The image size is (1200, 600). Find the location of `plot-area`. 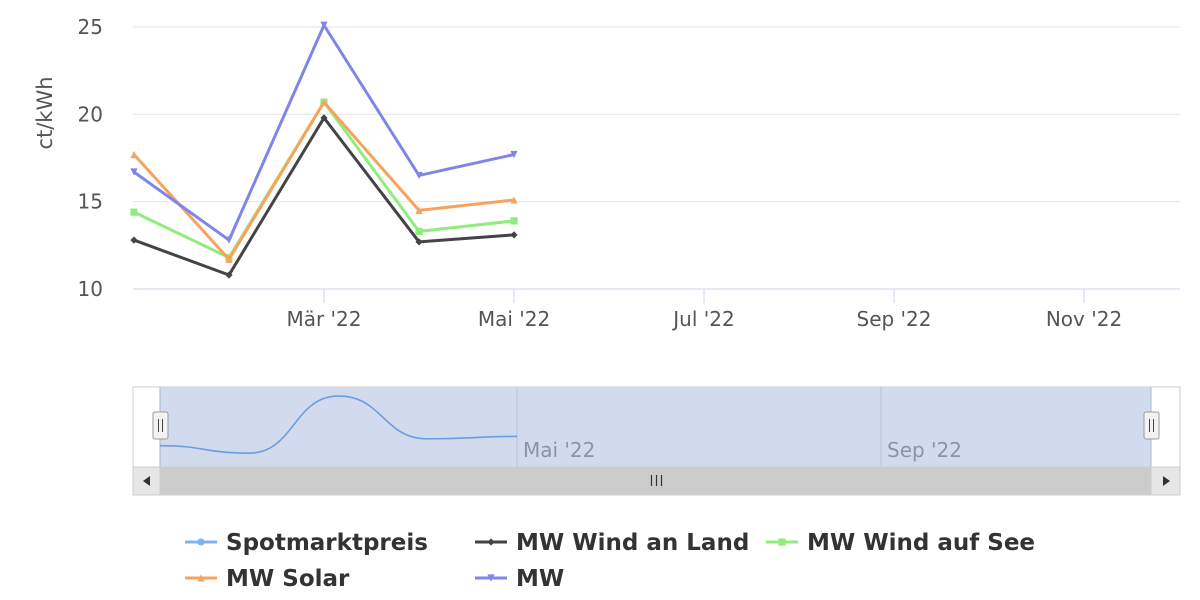

plot-area is located at coordinates (324, 150).